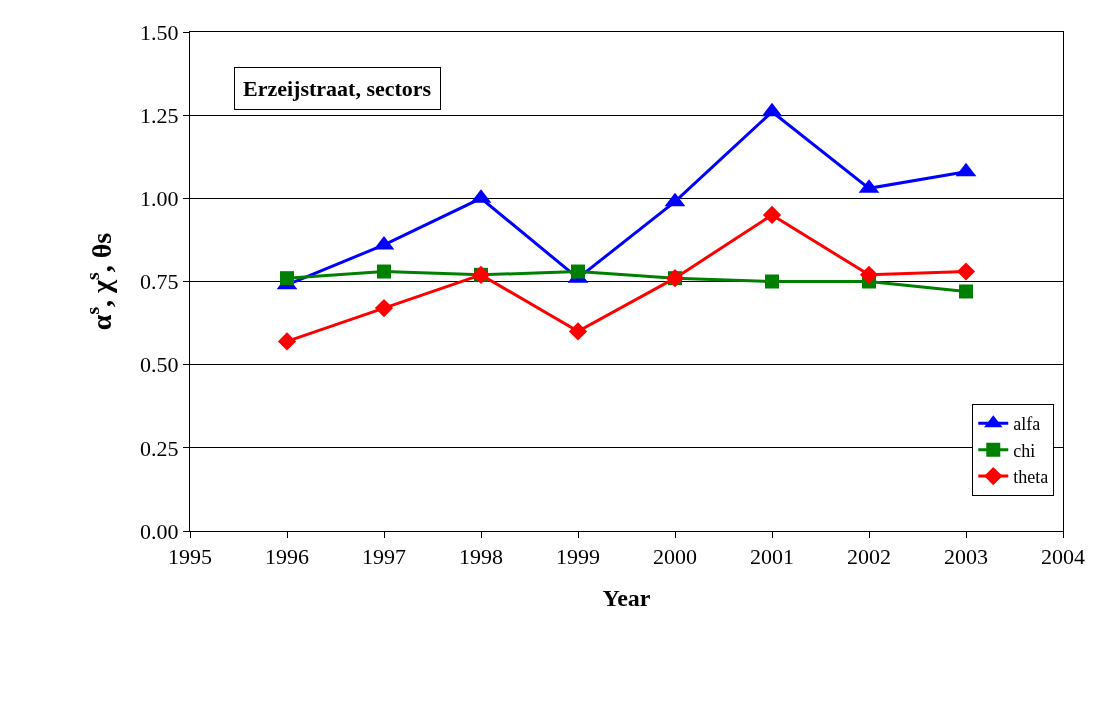 This screenshot has height=720, width=1097. What do you see at coordinates (481, 557) in the screenshot?
I see `x-tick-label: 1998` at bounding box center [481, 557].